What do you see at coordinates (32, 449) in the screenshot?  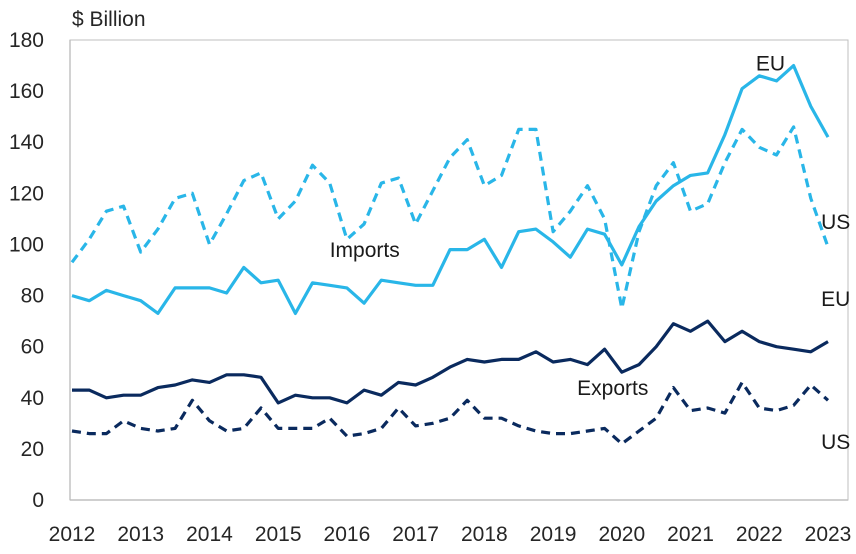 I see `y-tick-label: 20` at bounding box center [32, 449].